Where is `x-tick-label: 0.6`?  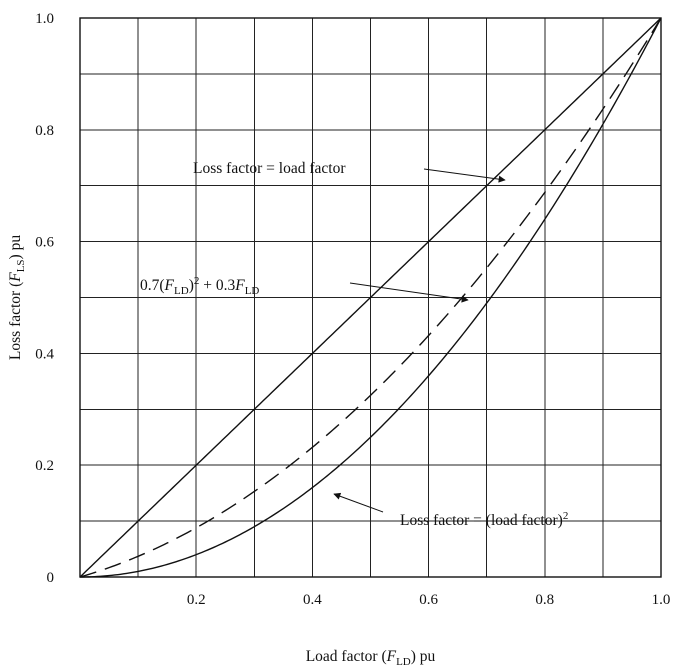 x-tick-label: 0.6 is located at coordinates (428, 600).